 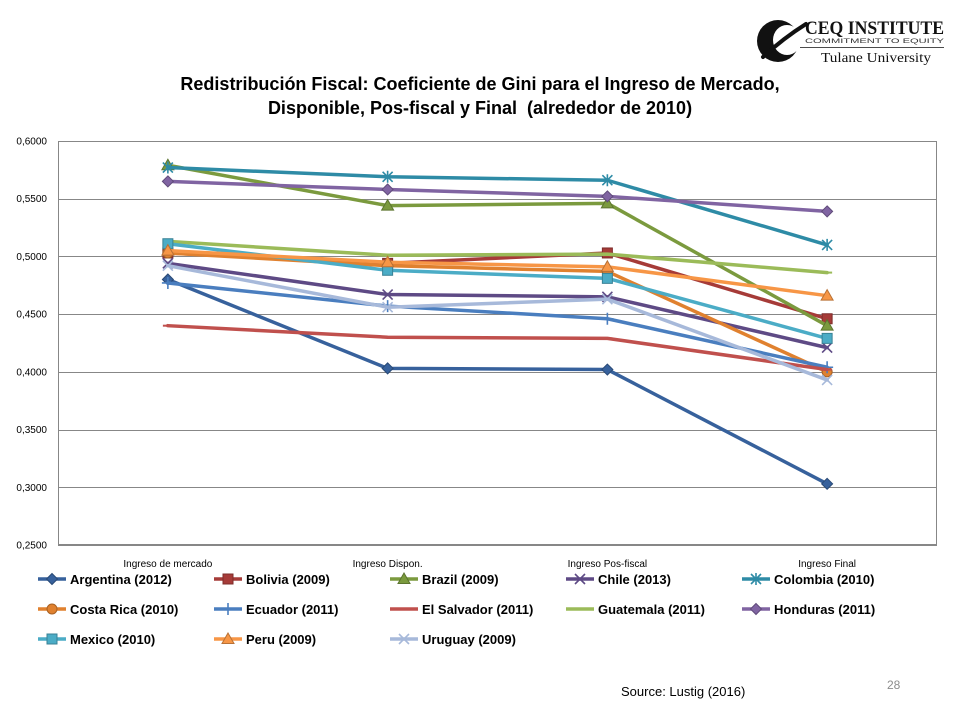 I want to click on legend-item-chile-2013: Chile (2013), so click(x=654, y=579).